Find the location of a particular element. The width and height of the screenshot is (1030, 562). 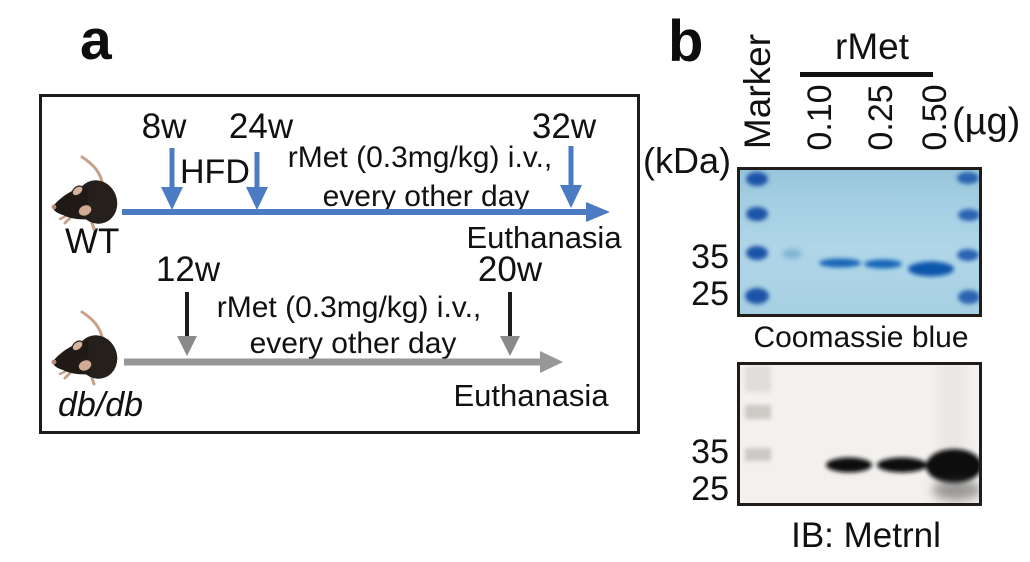

svg-text: 0.25 is located at coordinates (881, 117).